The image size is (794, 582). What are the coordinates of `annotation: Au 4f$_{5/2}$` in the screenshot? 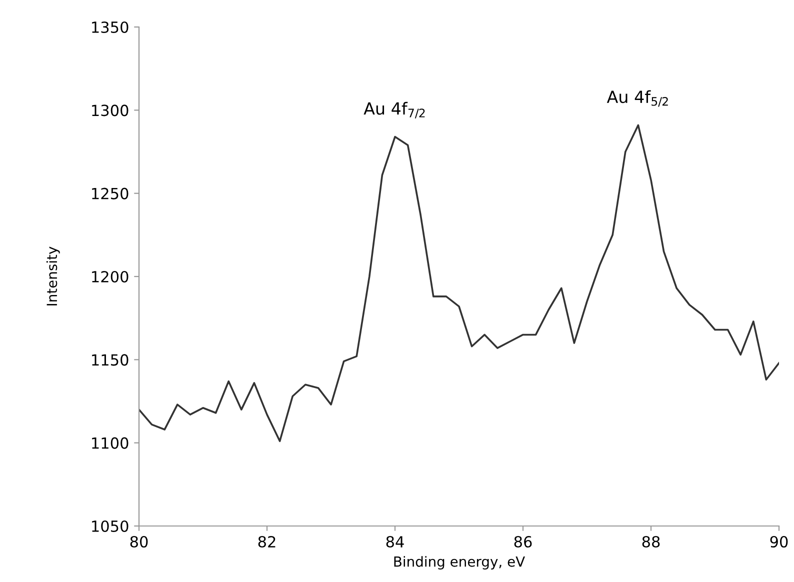 It's located at (637, 98).